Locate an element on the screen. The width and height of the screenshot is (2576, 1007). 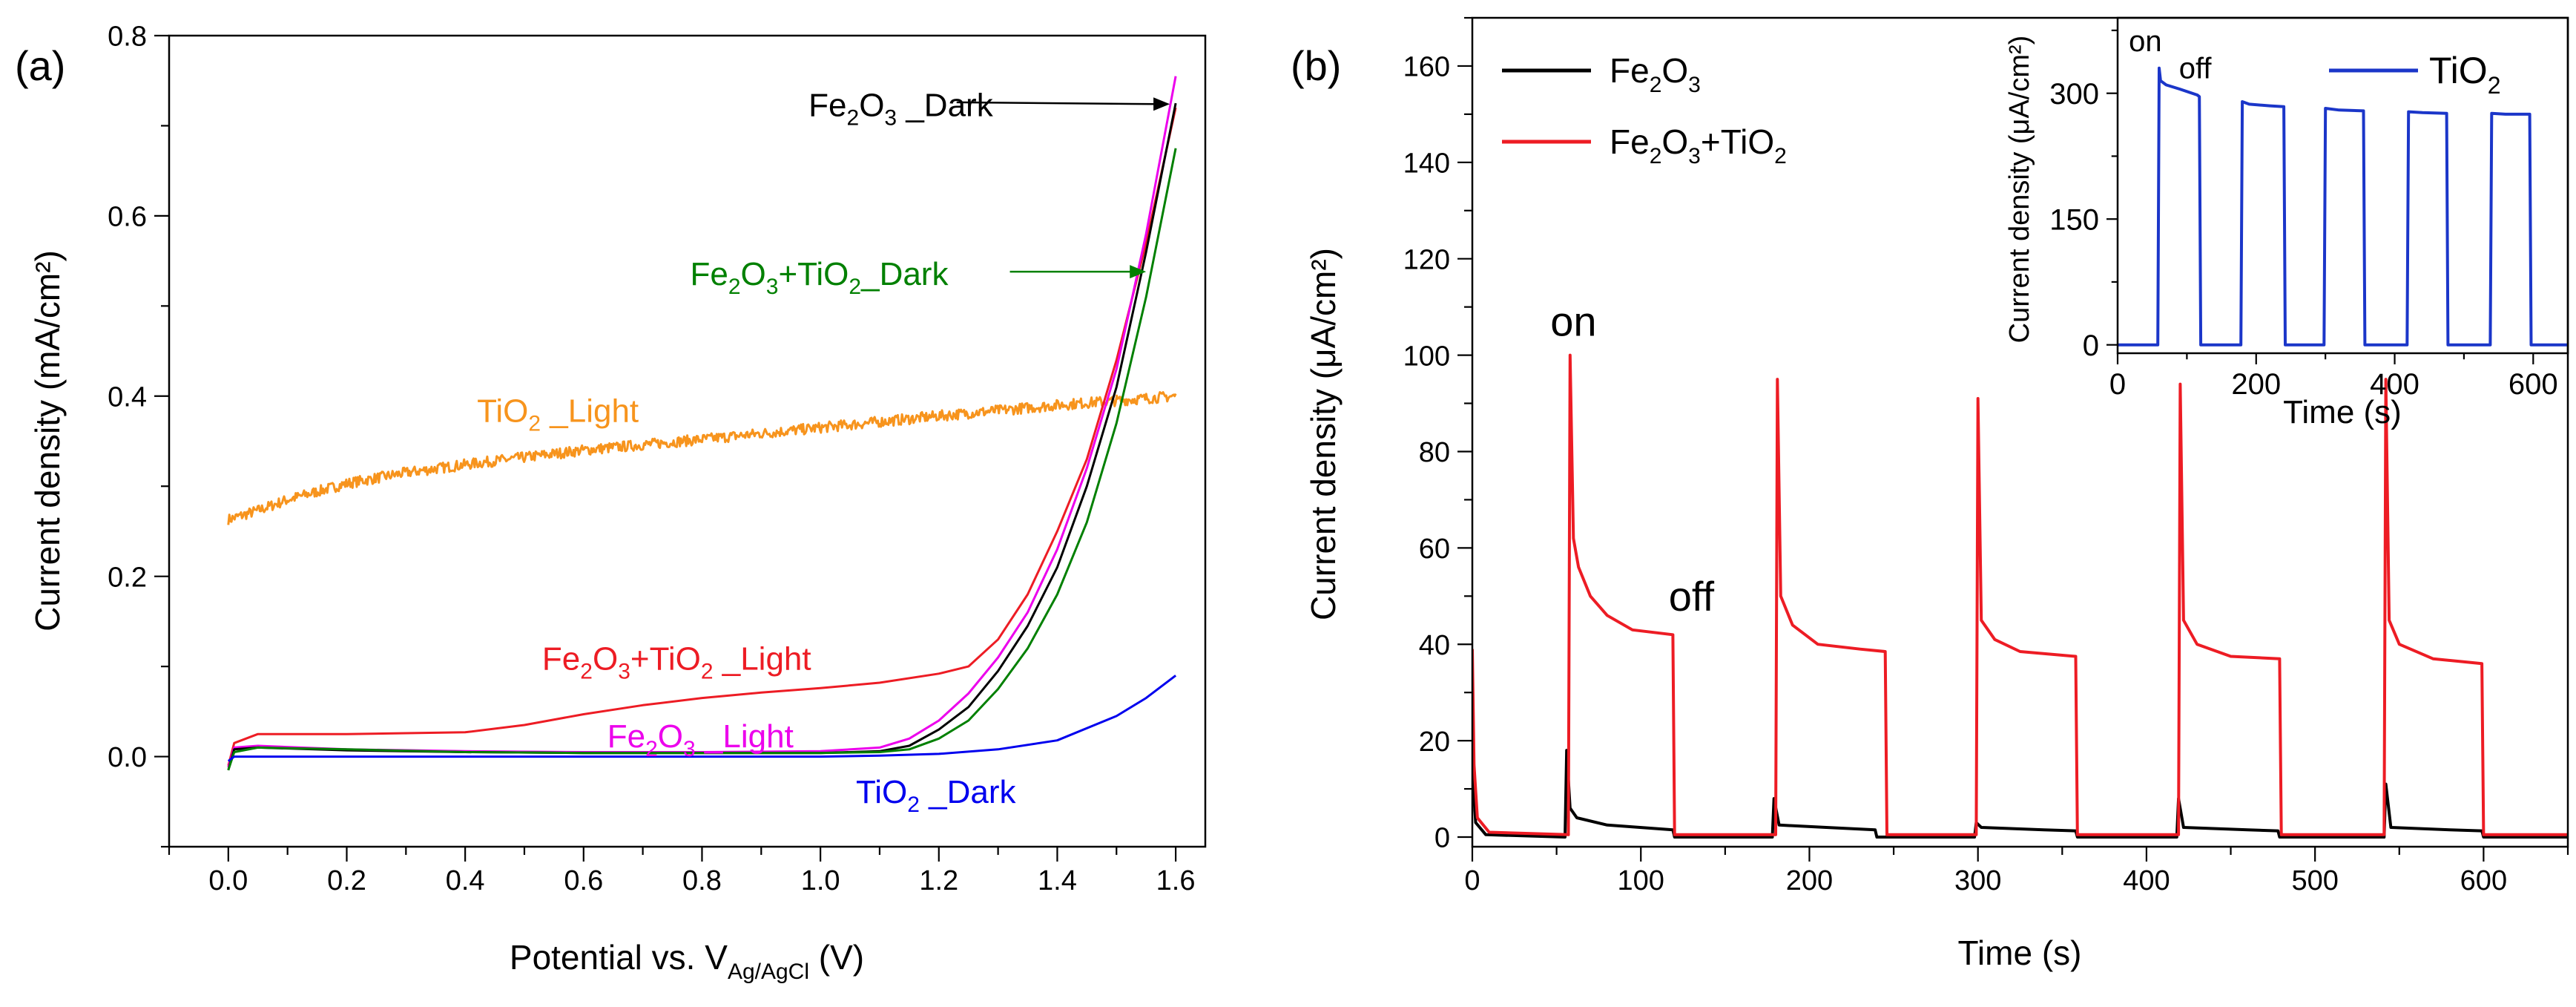
panel-a-x-tick-label: 0.2 is located at coordinates (347, 880).